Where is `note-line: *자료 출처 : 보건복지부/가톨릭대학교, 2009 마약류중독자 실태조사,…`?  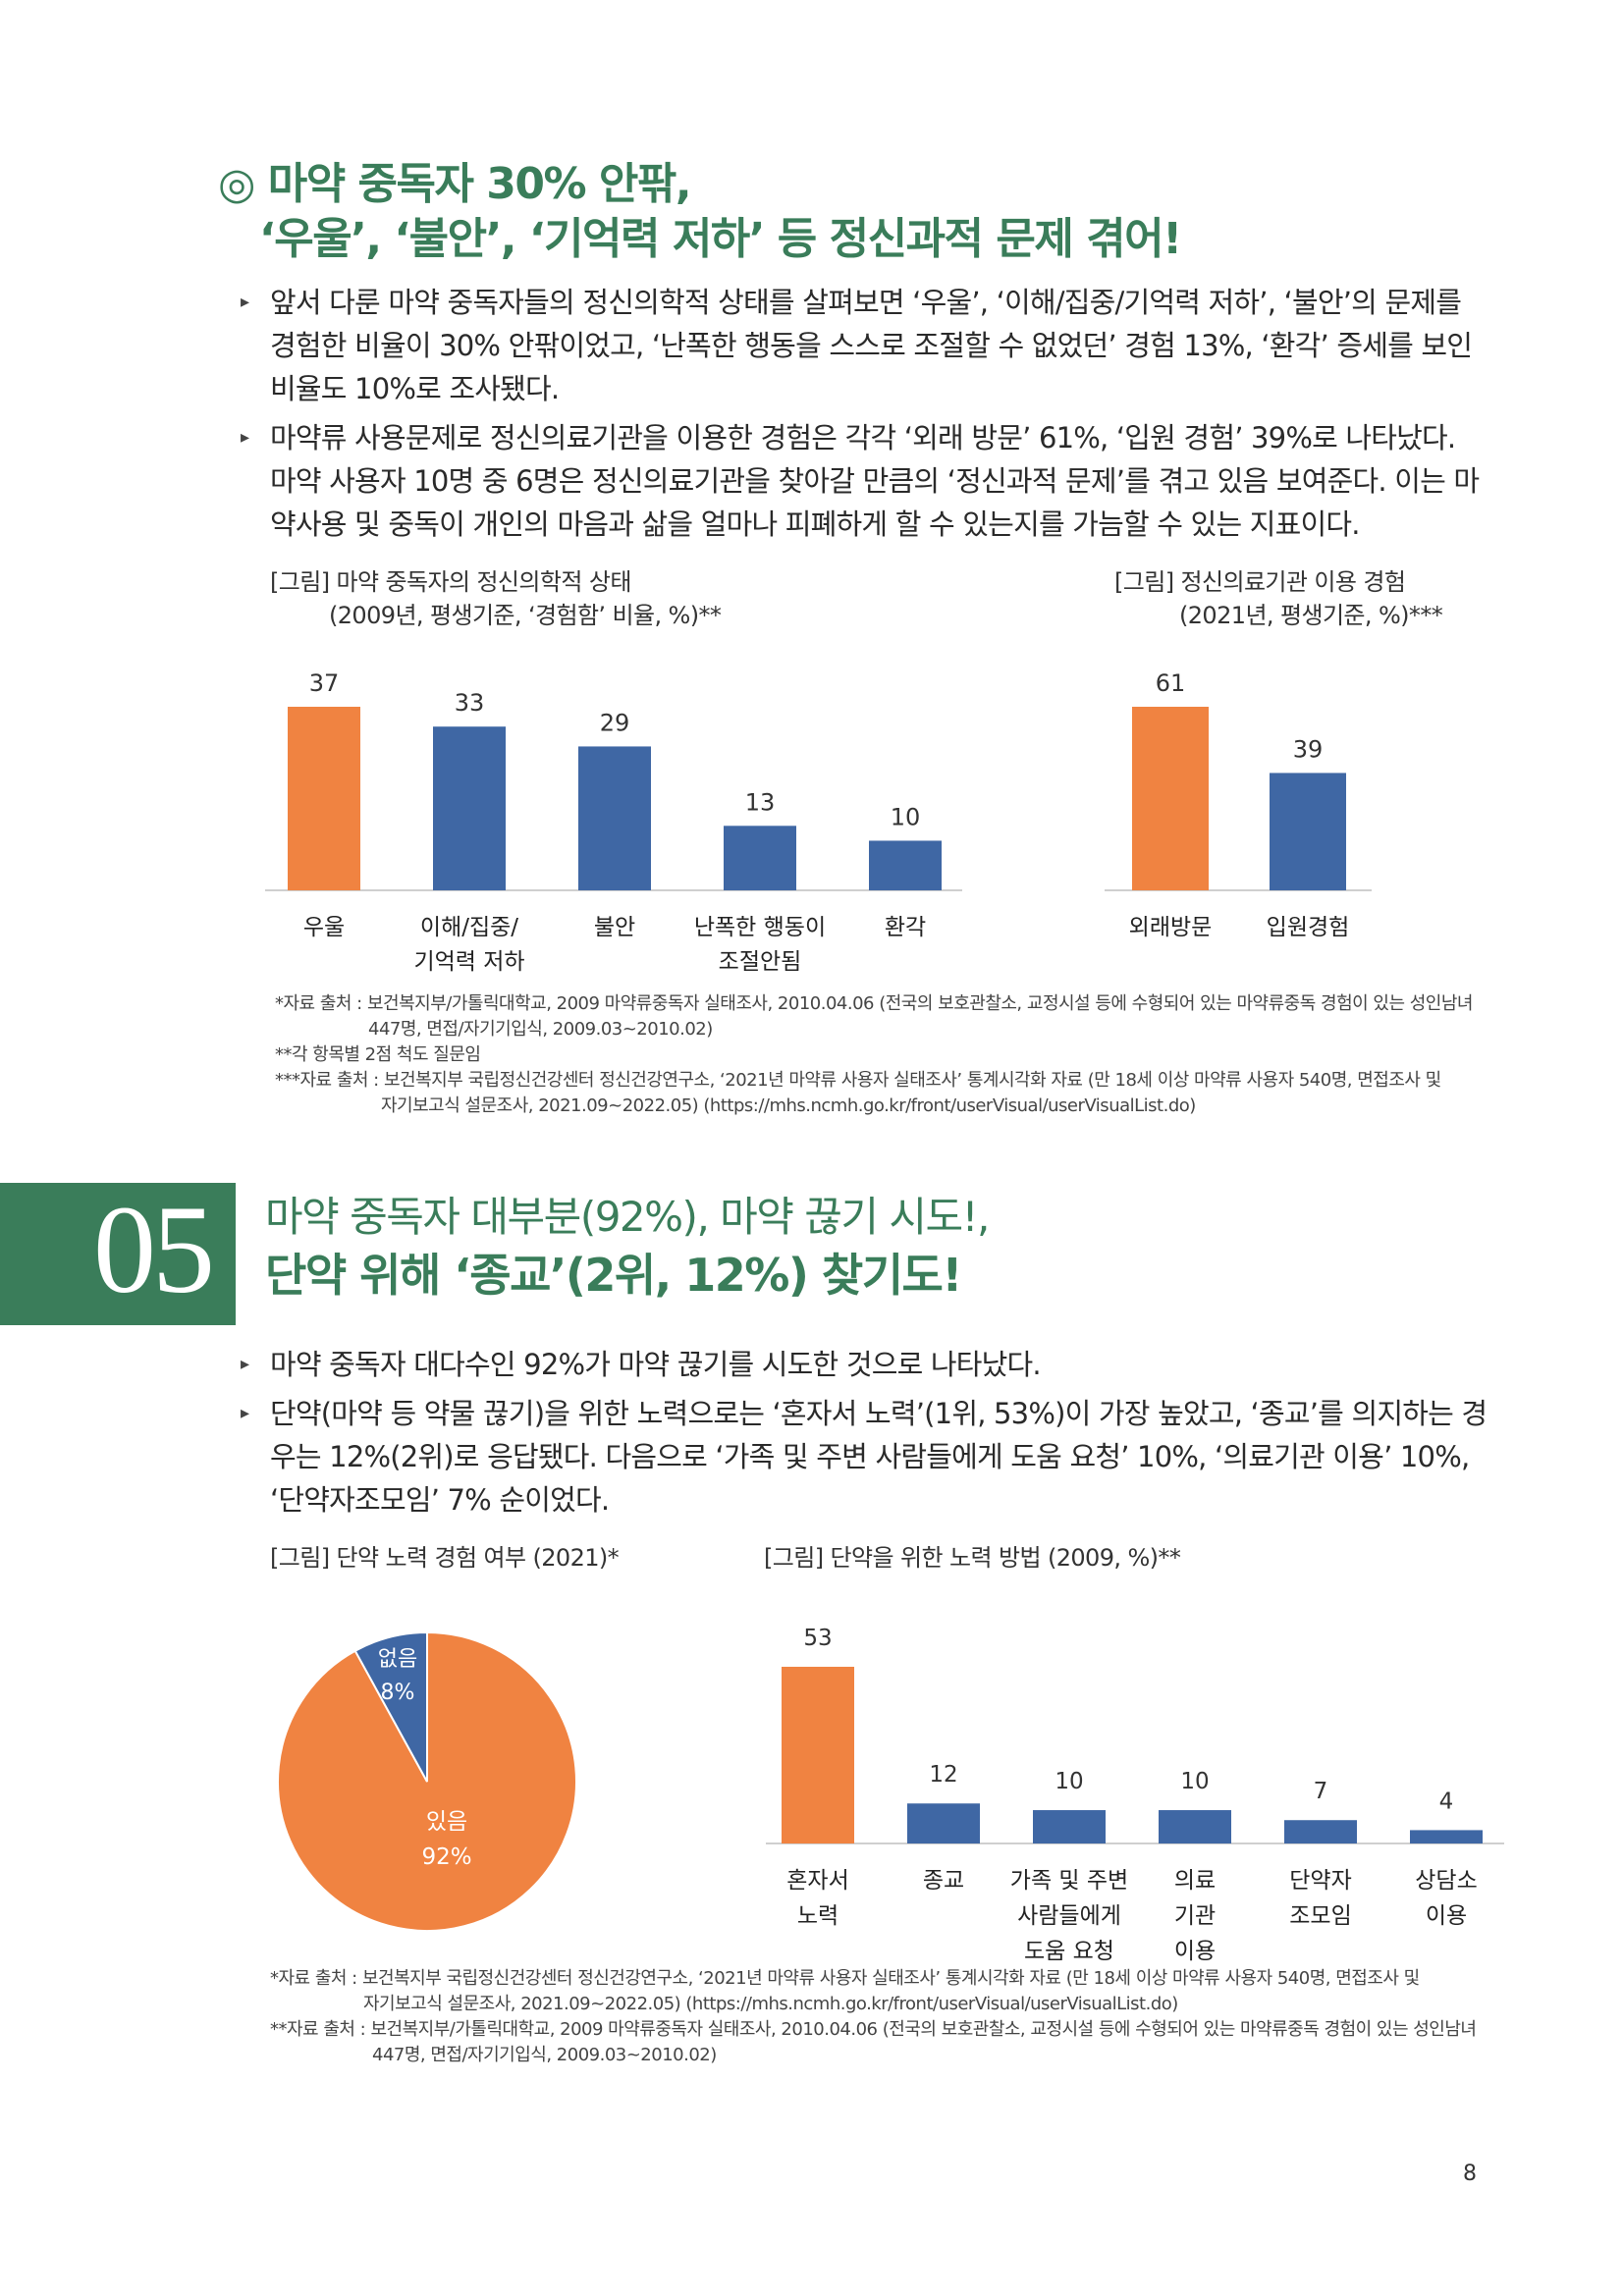 note-line: *자료 출처 : 보건복지부/가톨릭대학교, 2009 마약류중독자 실태조사,… is located at coordinates (874, 1004).